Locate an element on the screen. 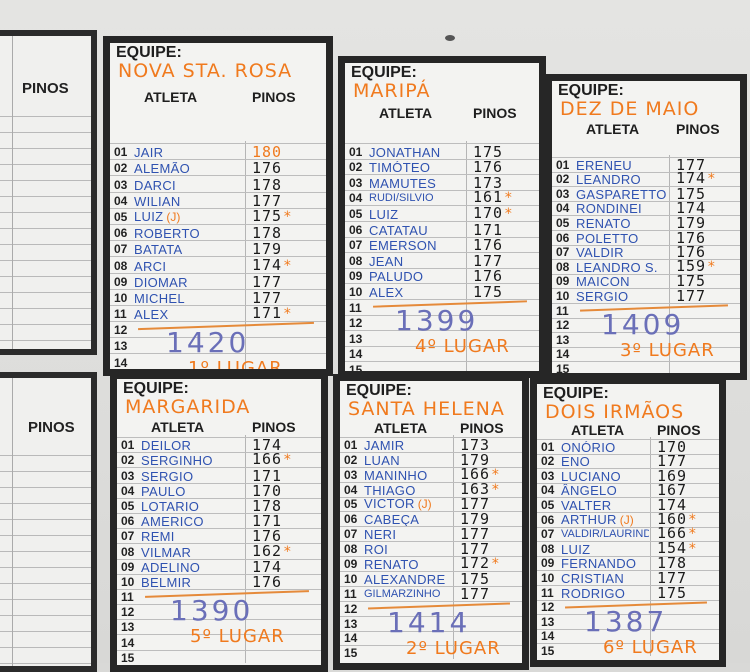  table-row: 03 DARCI 178 is located at coordinates (218, 183).